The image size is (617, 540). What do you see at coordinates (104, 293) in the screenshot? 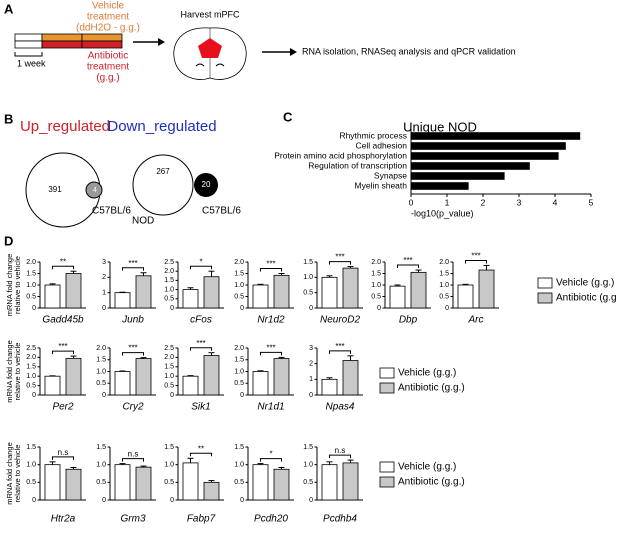
I see `y-tick-label: 1` at bounding box center [104, 293].